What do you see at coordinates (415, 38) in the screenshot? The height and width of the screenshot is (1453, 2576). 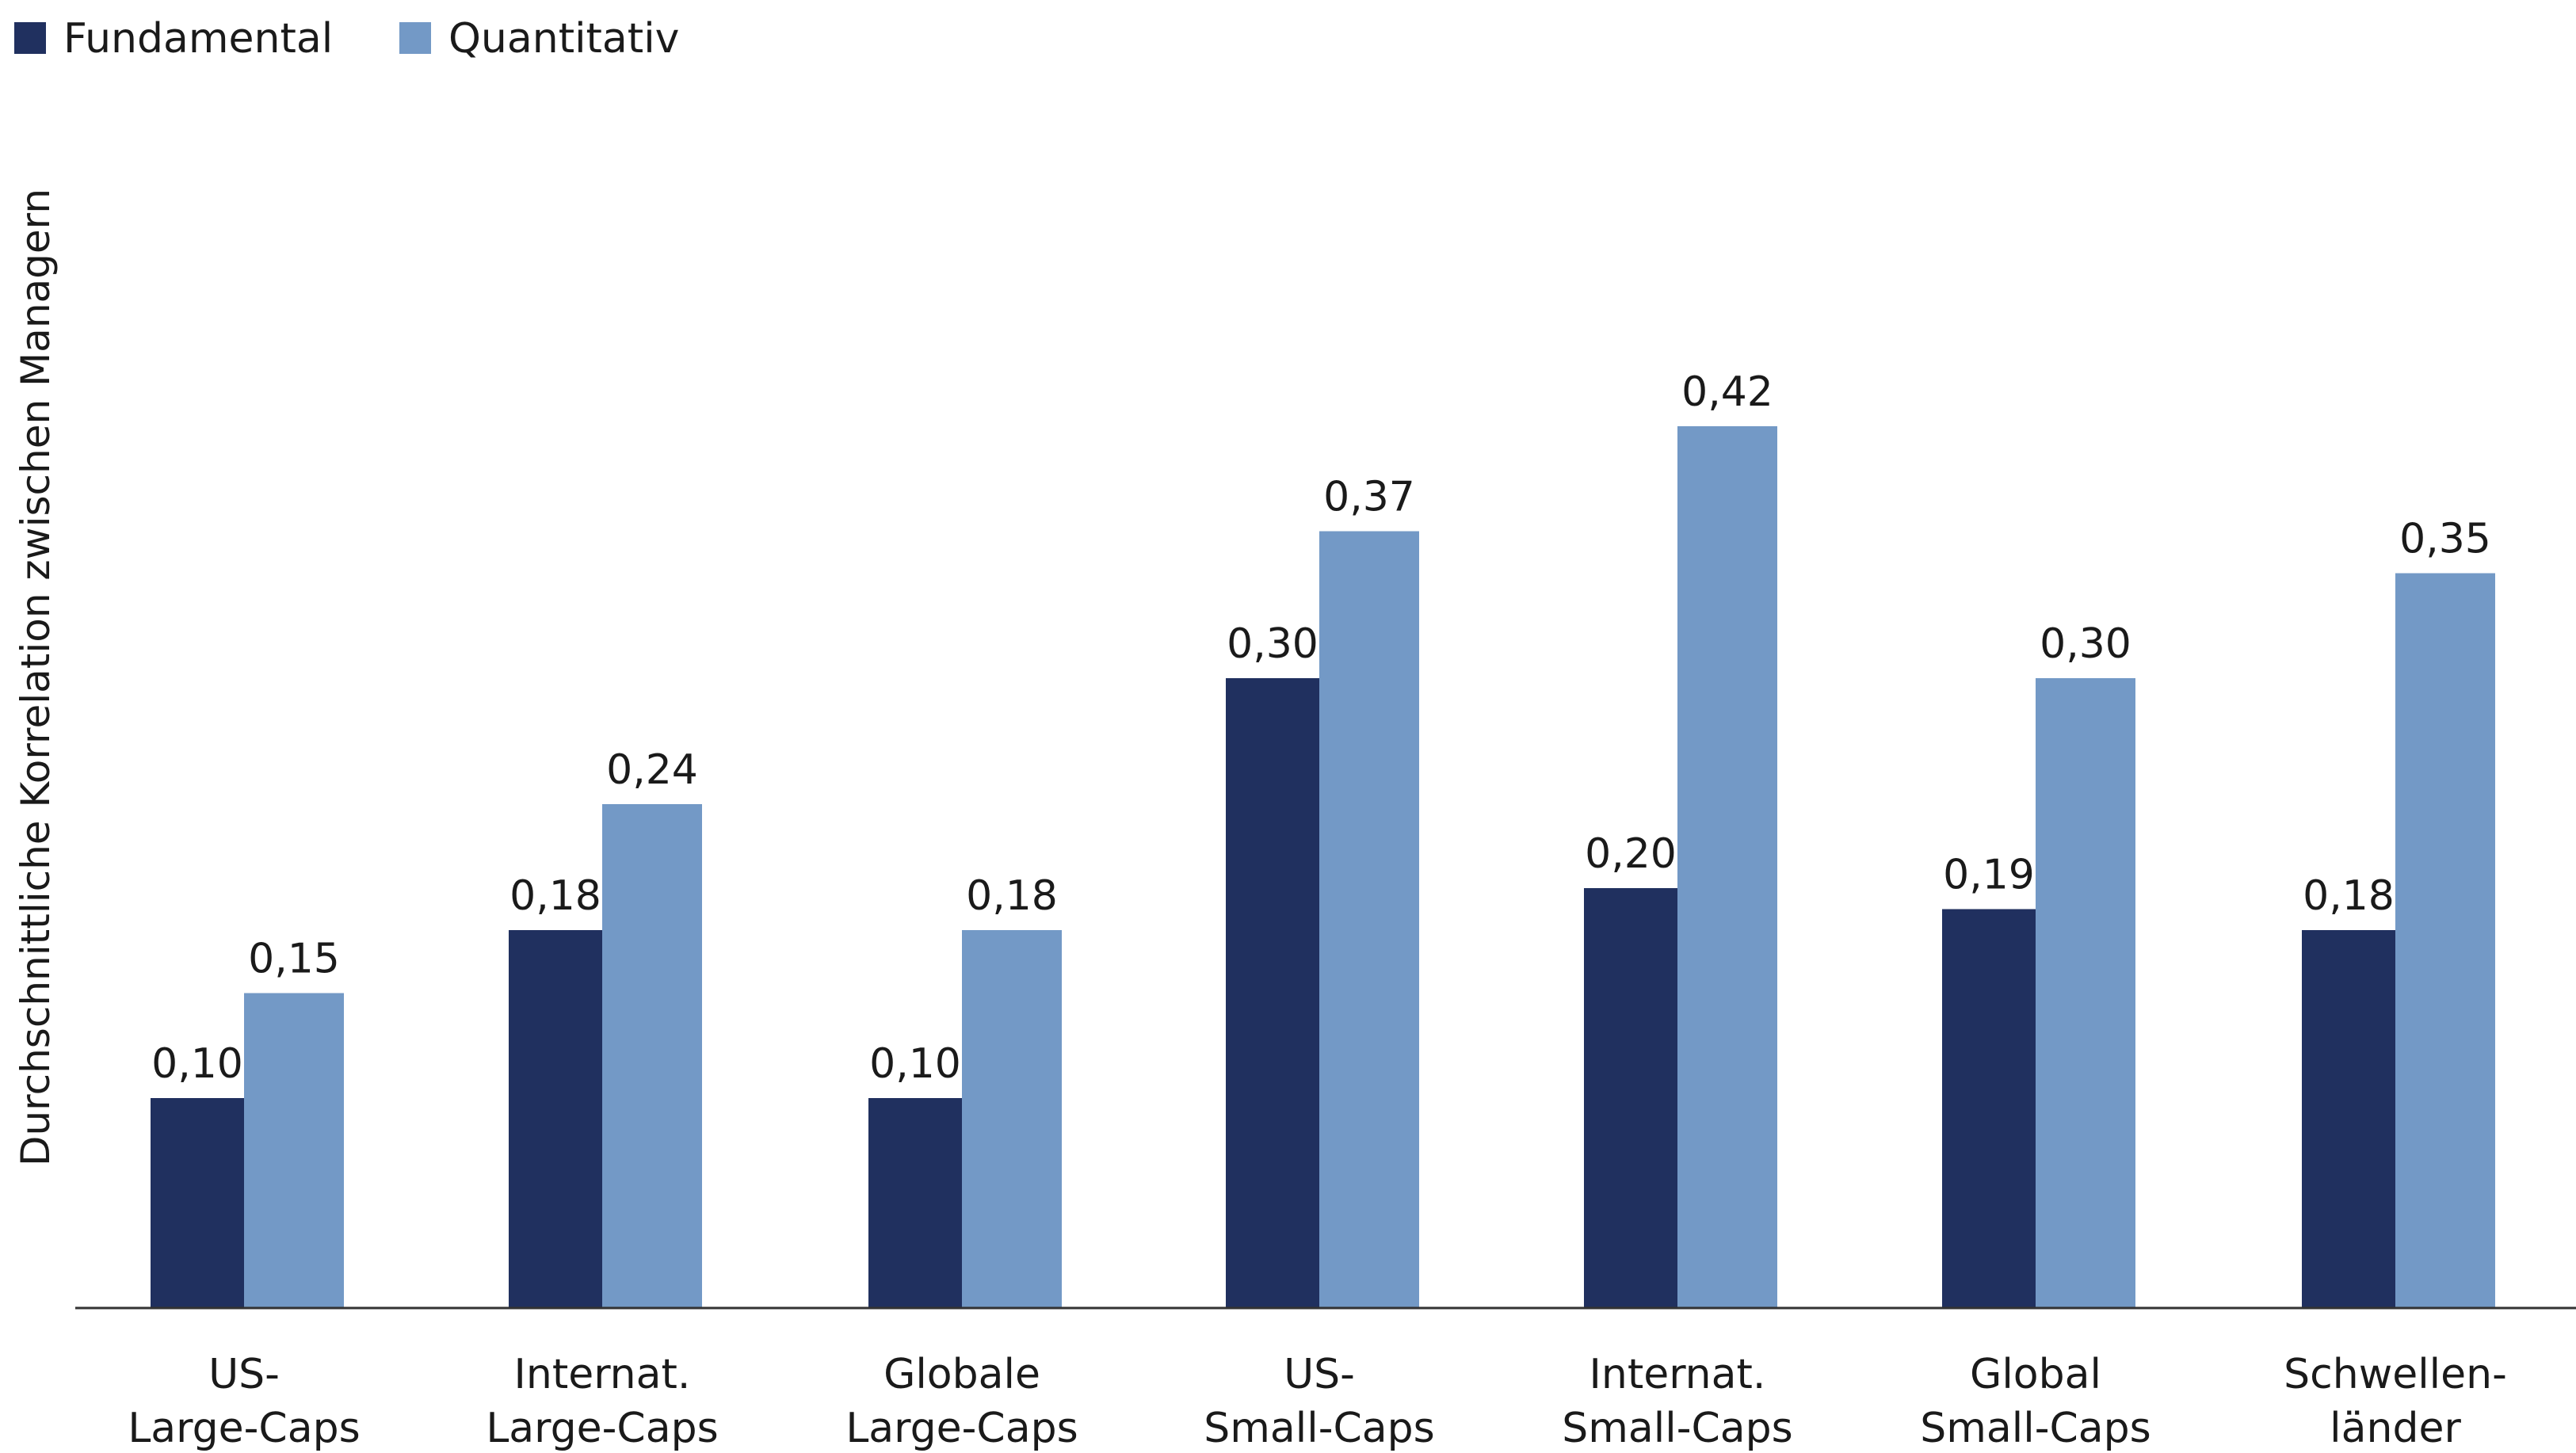 I see `legend-swatch-quantitativ` at bounding box center [415, 38].